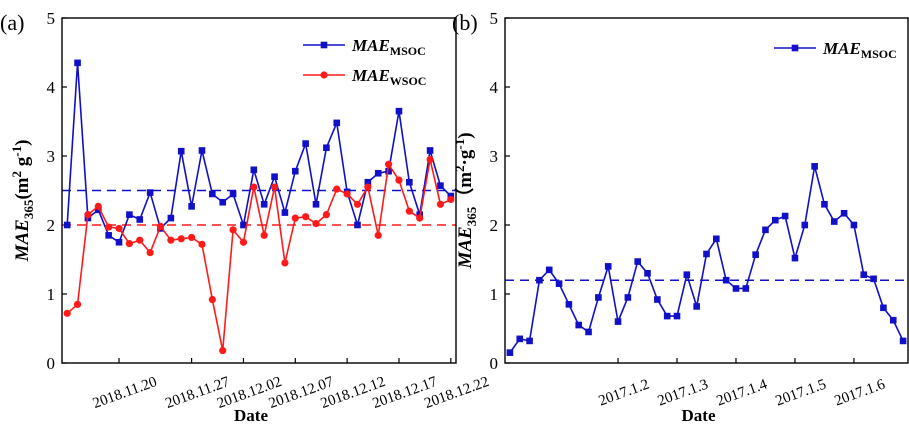 The image size is (909, 425). I want to click on x-axis-label: Date, so click(251, 415).